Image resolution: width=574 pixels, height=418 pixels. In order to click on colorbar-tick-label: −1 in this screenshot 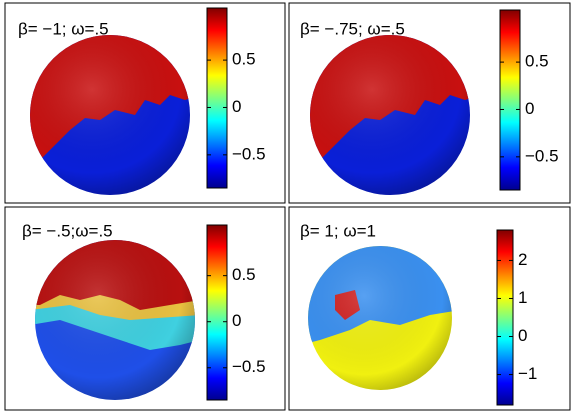, I will do `click(527, 373)`.